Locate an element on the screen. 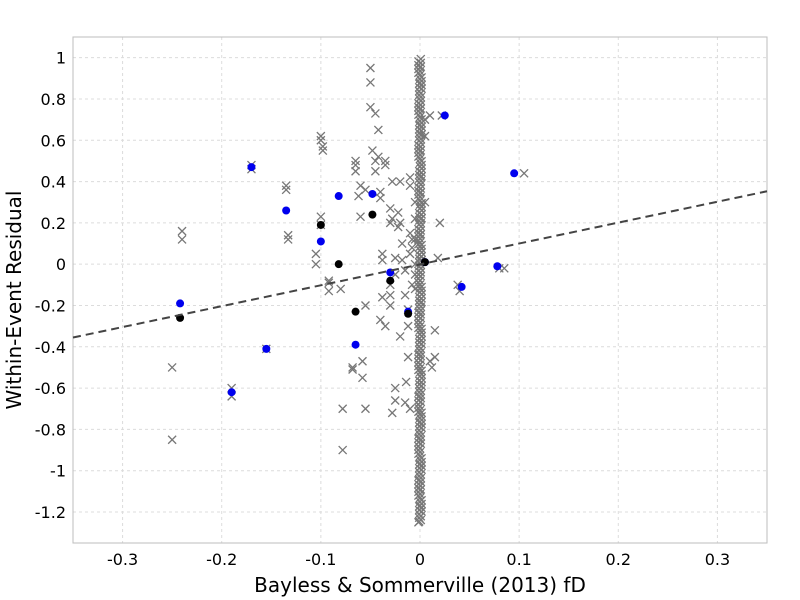  x-tick-label: -0.2 is located at coordinates (221, 559).